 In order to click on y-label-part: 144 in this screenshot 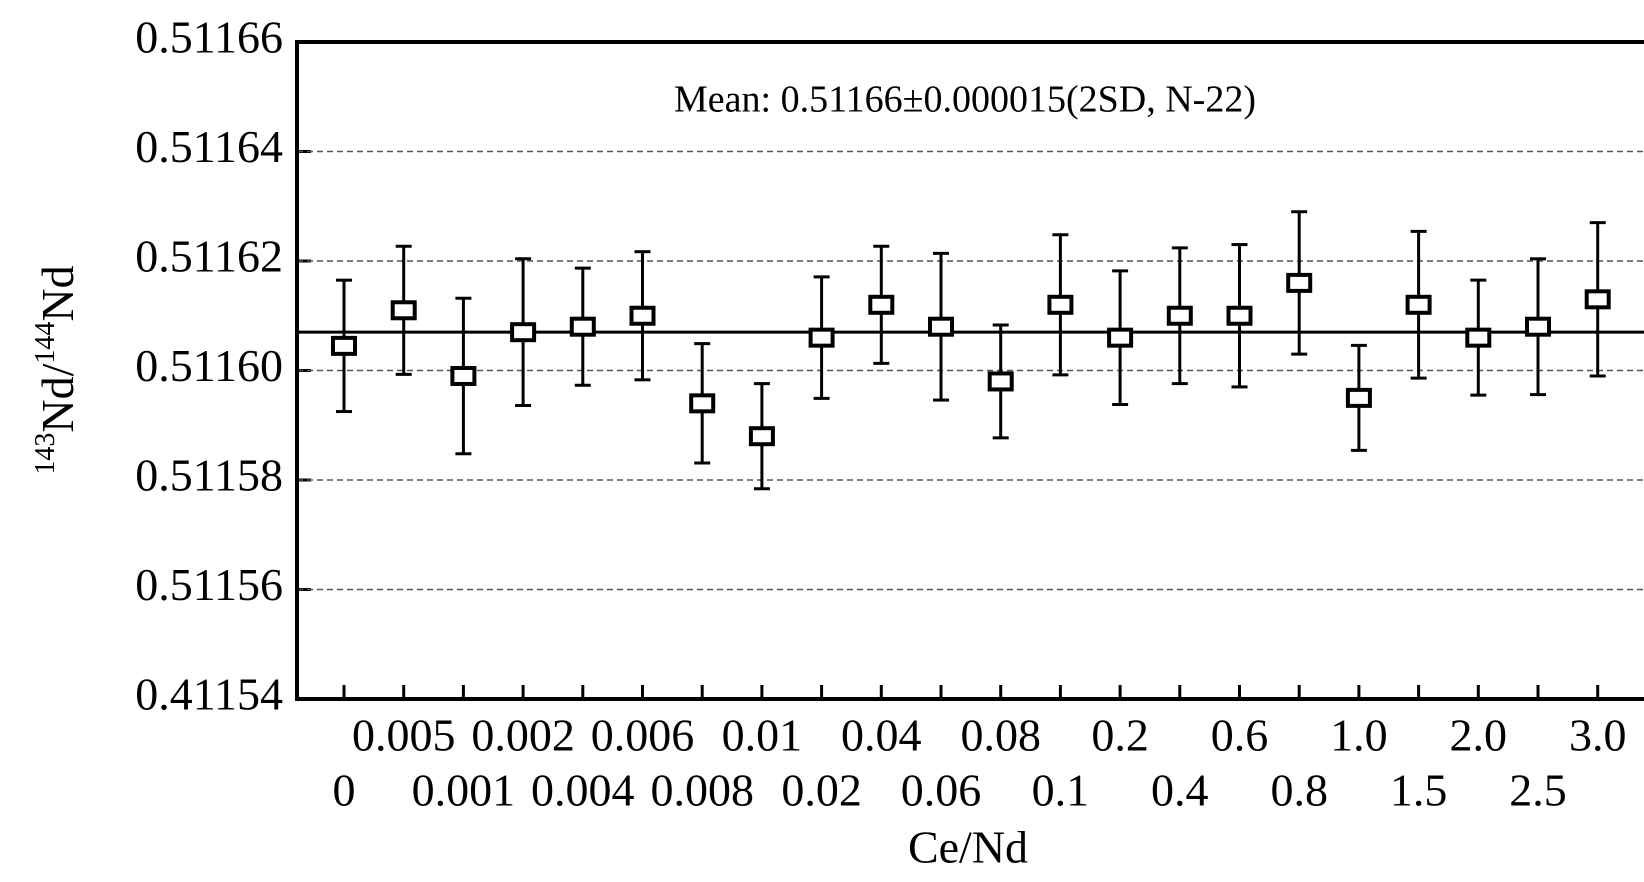, I will do `click(45, 343)`.